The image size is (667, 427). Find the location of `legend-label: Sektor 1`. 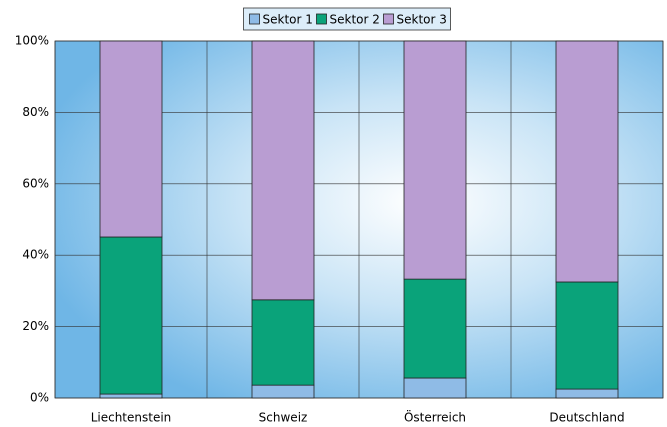

legend-label: Sektor 1 is located at coordinates (288, 20).